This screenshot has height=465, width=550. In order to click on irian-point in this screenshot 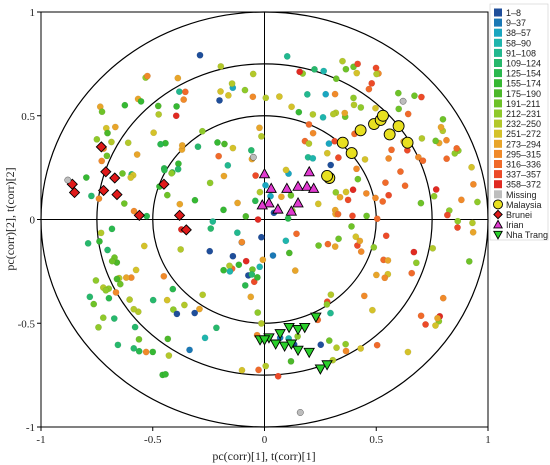, I will do `click(287, 187)`.